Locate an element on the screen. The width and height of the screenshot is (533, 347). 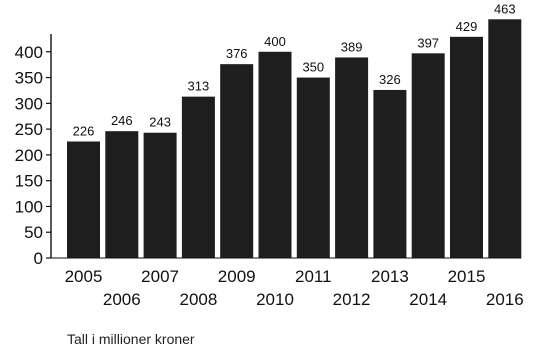
y-tick-label: 150 is located at coordinates (29, 181).